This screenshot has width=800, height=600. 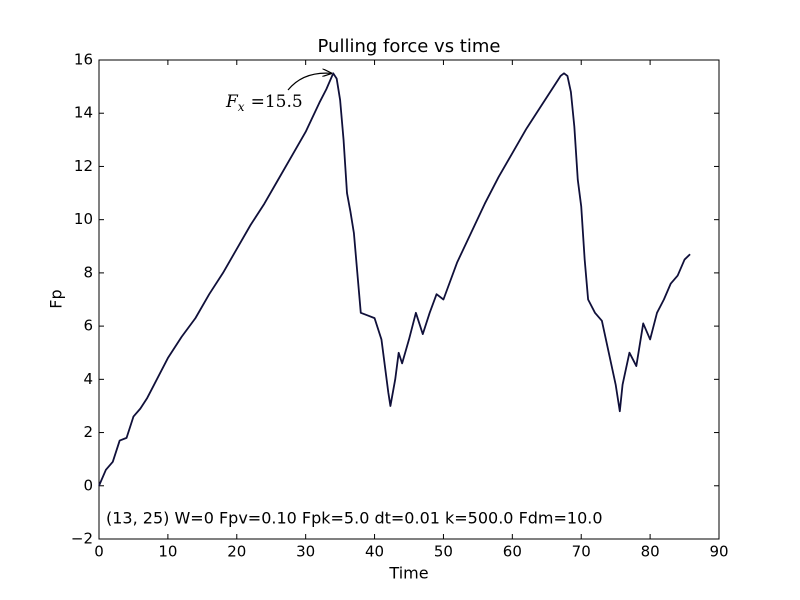 I want to click on annotation: Fx =15.5, so click(x=264, y=103).